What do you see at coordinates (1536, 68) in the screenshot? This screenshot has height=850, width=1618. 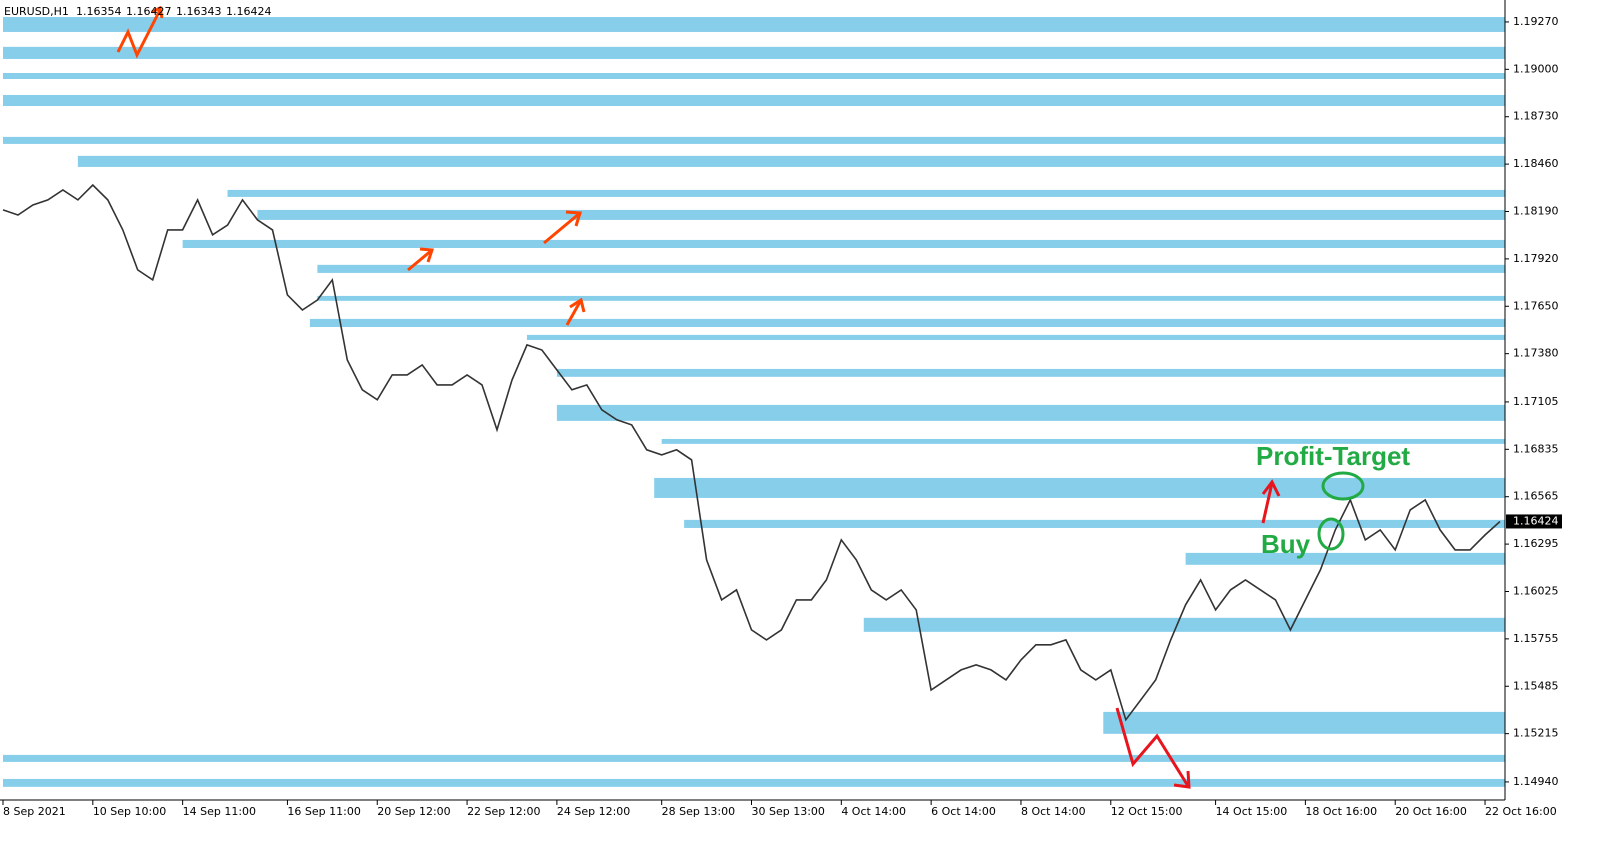 I see `y-tick-label: 1.19000` at bounding box center [1536, 68].